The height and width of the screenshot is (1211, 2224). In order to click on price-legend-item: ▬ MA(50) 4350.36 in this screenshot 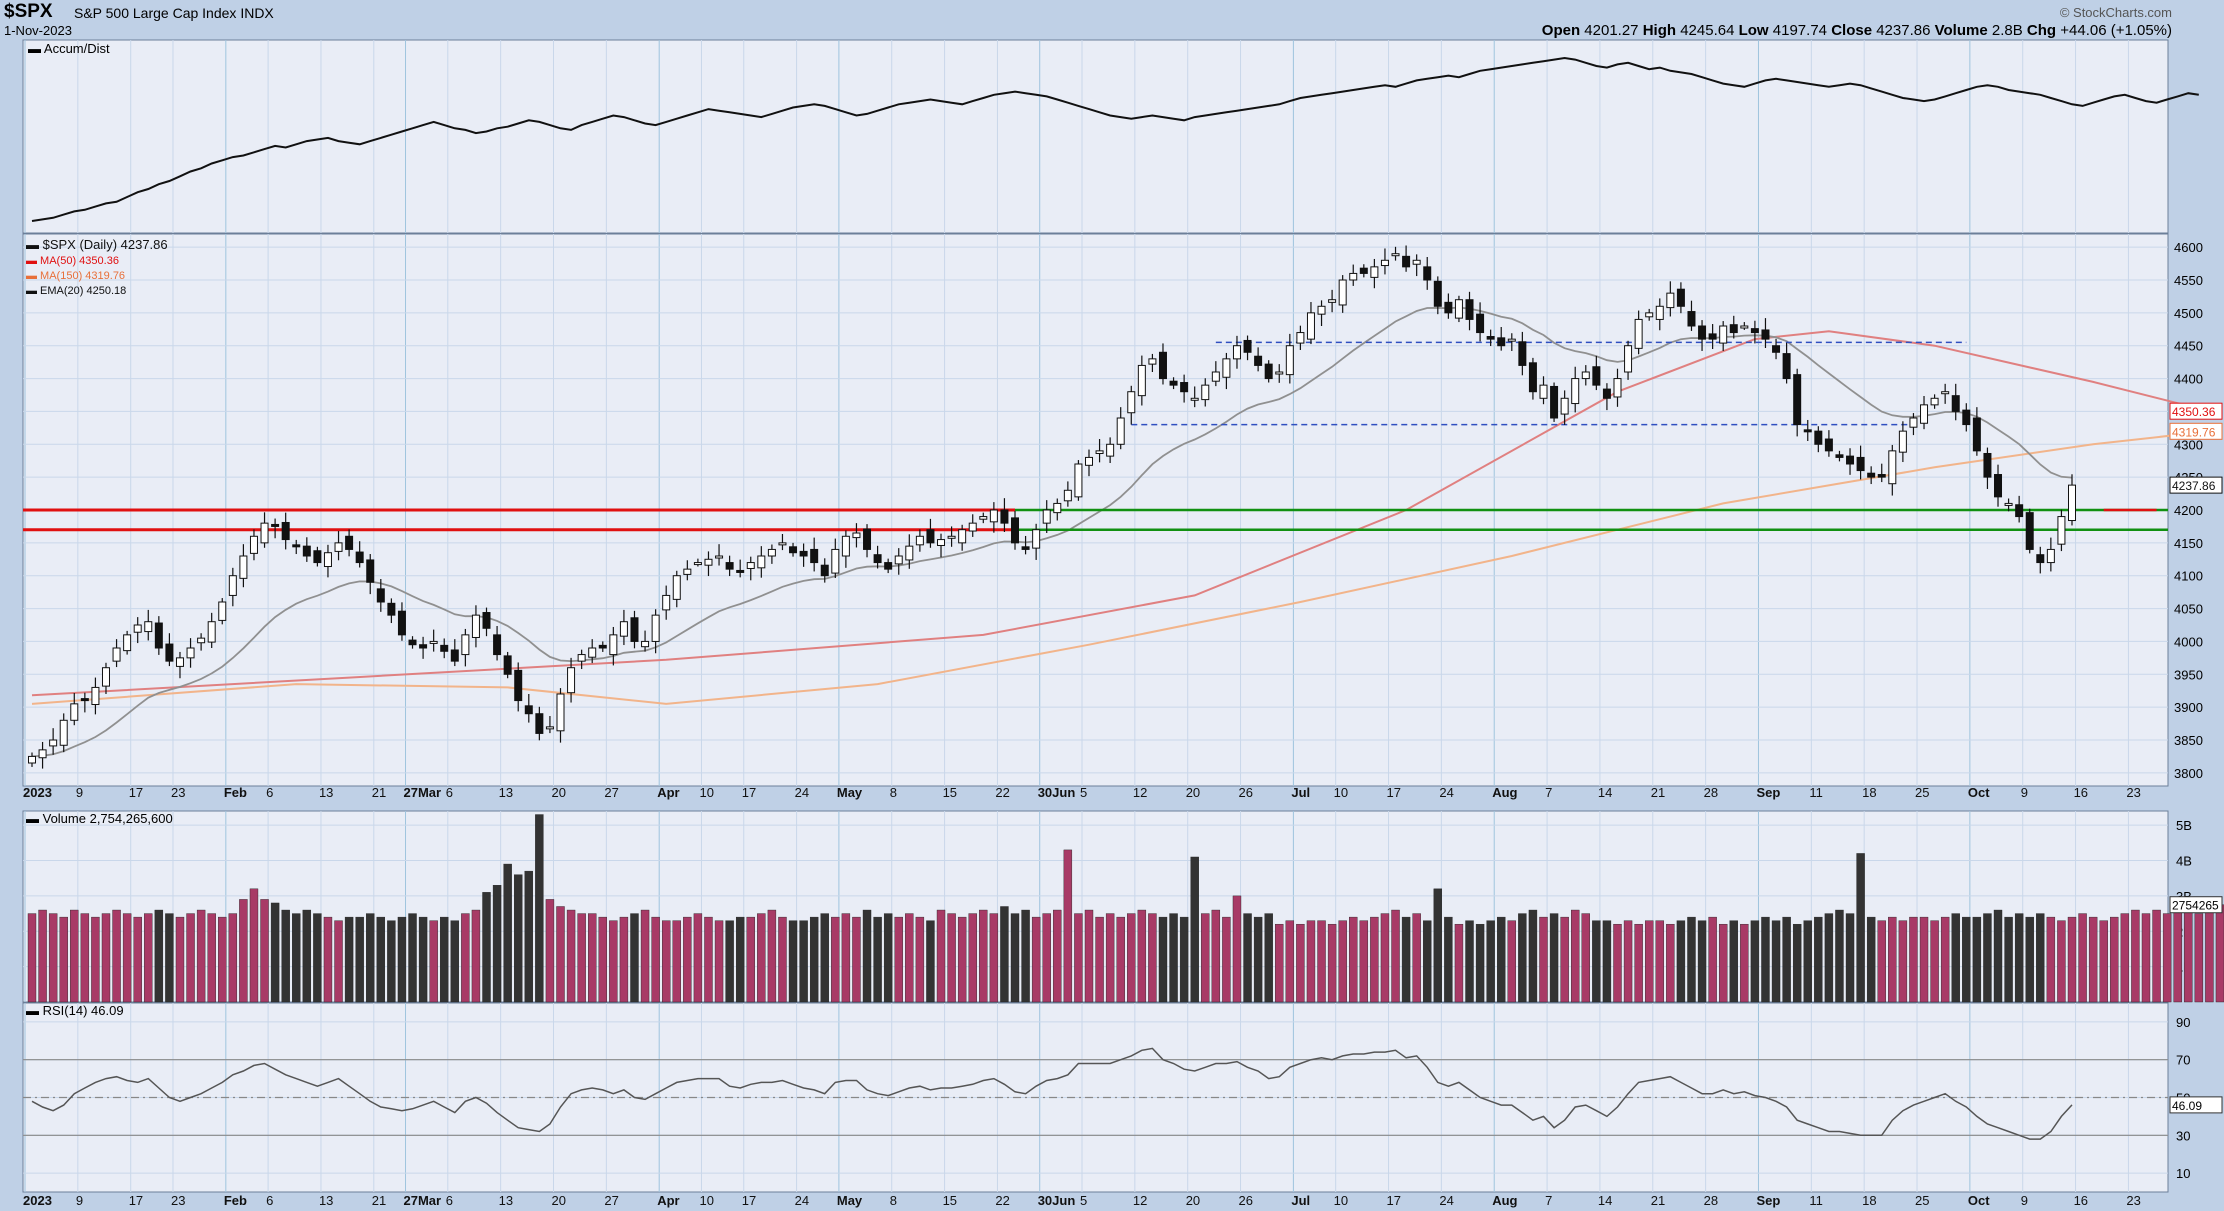, I will do `click(72, 261)`.